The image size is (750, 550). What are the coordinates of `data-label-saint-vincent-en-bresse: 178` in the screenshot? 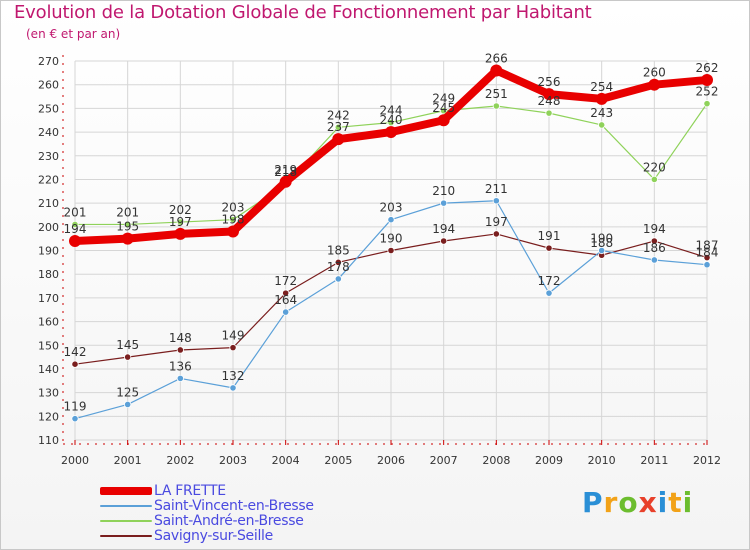 It's located at (338, 267).